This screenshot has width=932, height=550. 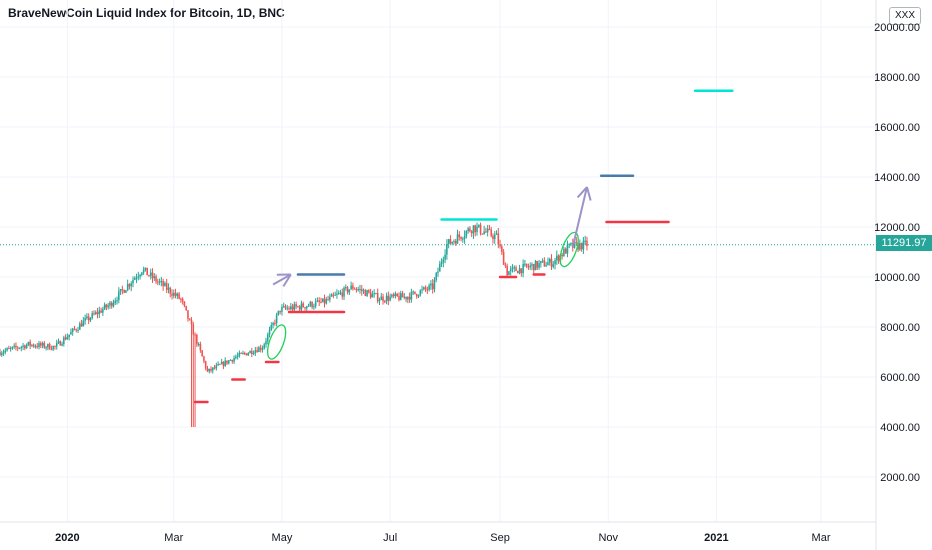 What do you see at coordinates (904, 243) in the screenshot?
I see `last-price-label: 11291.97` at bounding box center [904, 243].